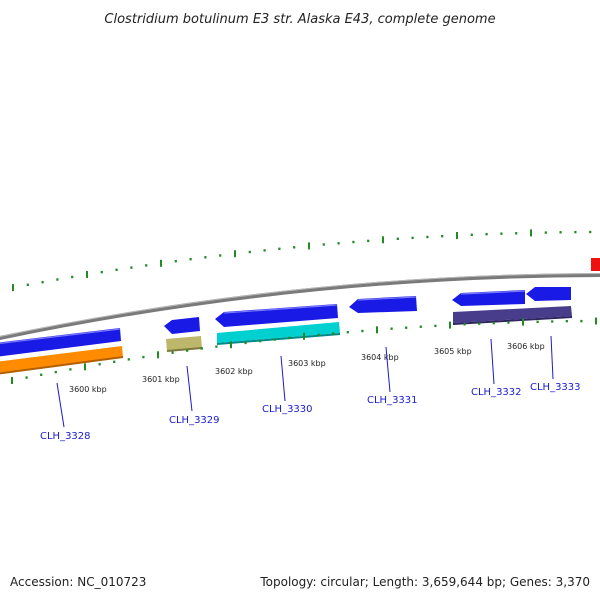  I want to click on cyan-bar, so click(278, 332).